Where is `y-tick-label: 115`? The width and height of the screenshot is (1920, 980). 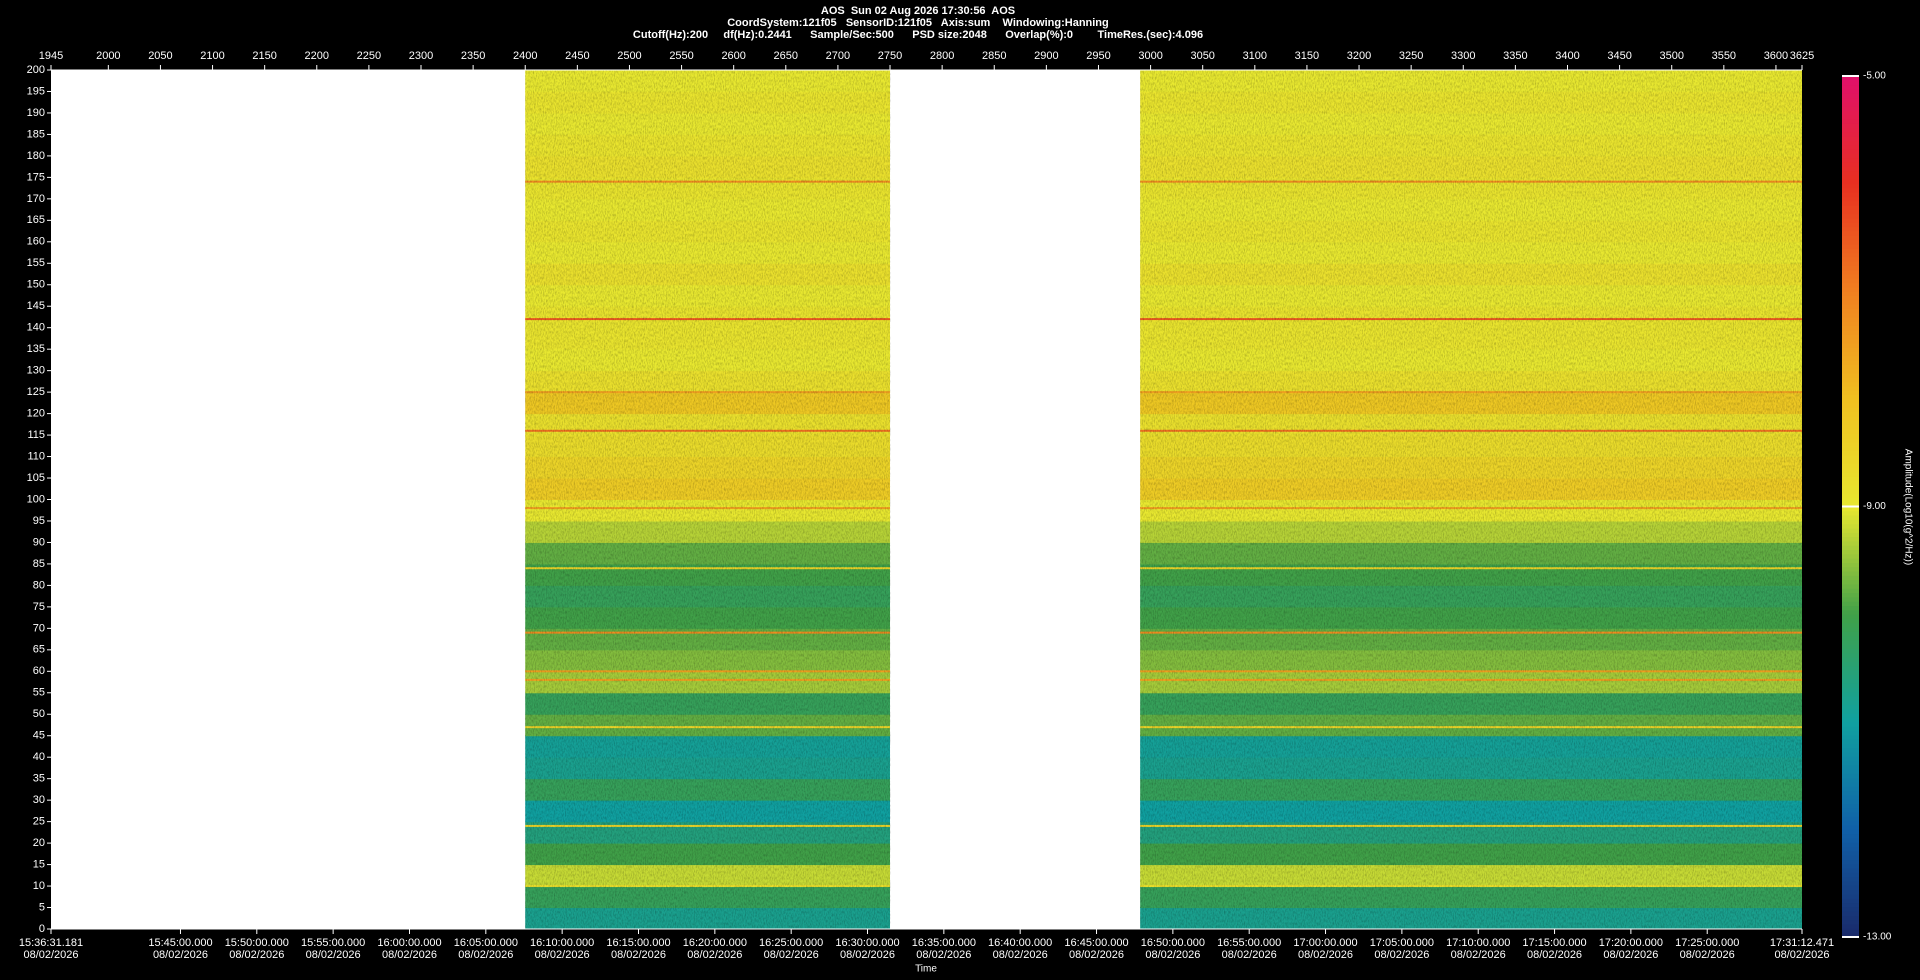
y-tick-label: 115 is located at coordinates (36, 435).